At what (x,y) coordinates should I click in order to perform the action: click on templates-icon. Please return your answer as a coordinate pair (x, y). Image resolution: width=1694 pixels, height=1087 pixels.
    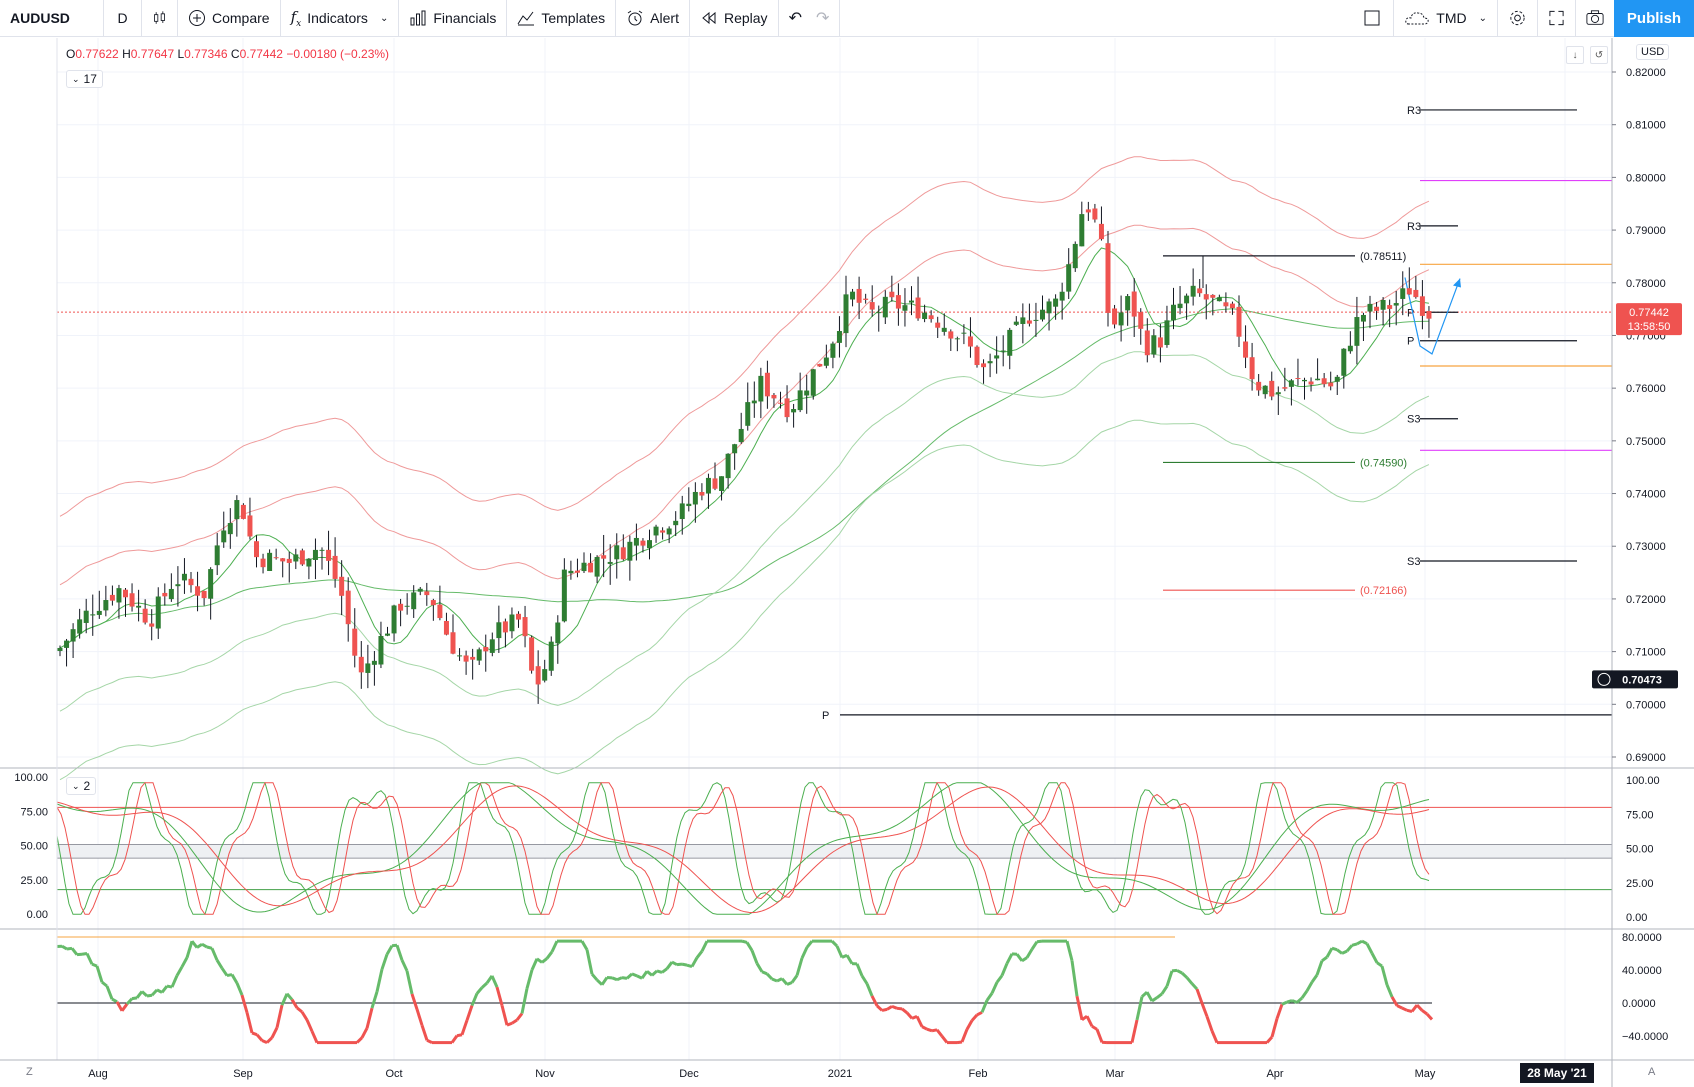
    Looking at the image, I should click on (526, 18).